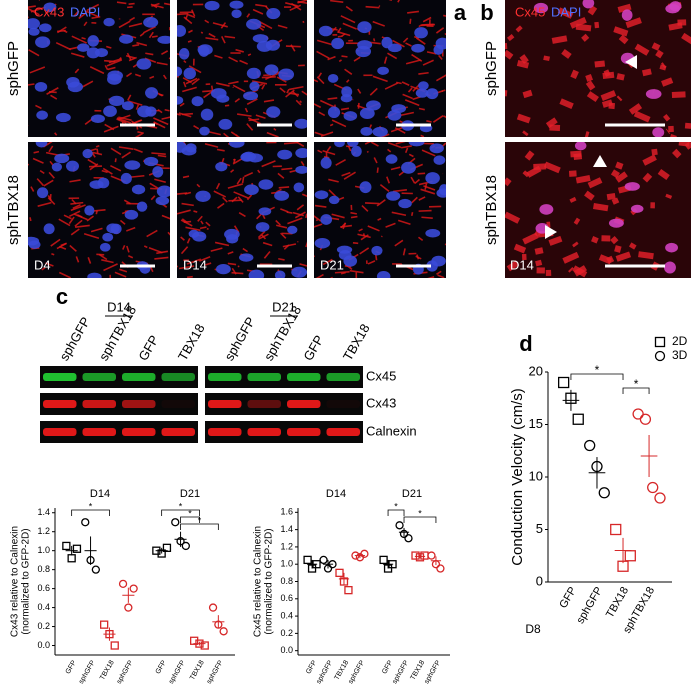 This screenshot has width=700, height=685. What do you see at coordinates (420, 513) in the screenshot?
I see `significance-label: *` at bounding box center [420, 513].